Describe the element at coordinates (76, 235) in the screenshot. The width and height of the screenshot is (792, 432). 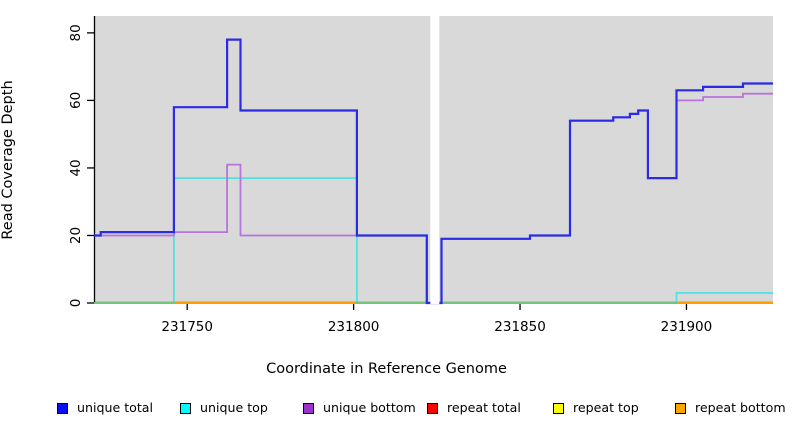
I see `y-tick-label: 20` at that location.